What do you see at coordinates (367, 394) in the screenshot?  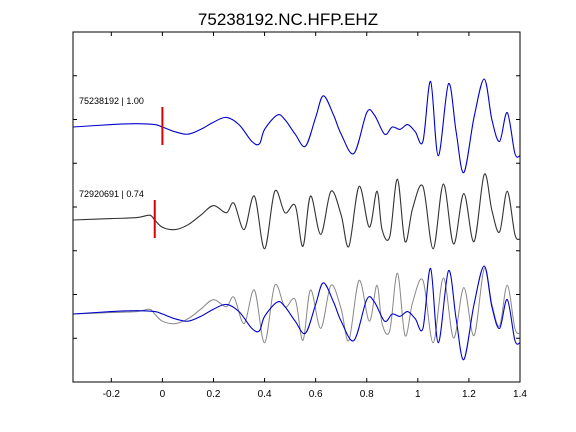 I see `x-tick-label: 0.8` at bounding box center [367, 394].